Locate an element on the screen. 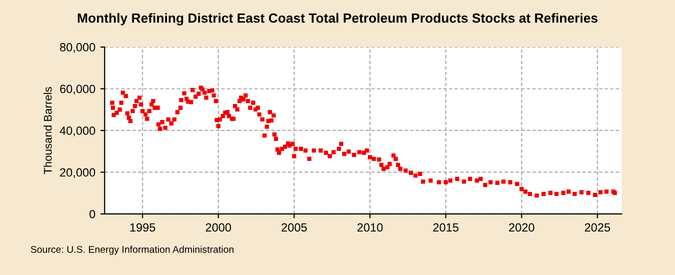 The width and height of the screenshot is (675, 275). y-tick-label: 60,000 is located at coordinates (78, 89).